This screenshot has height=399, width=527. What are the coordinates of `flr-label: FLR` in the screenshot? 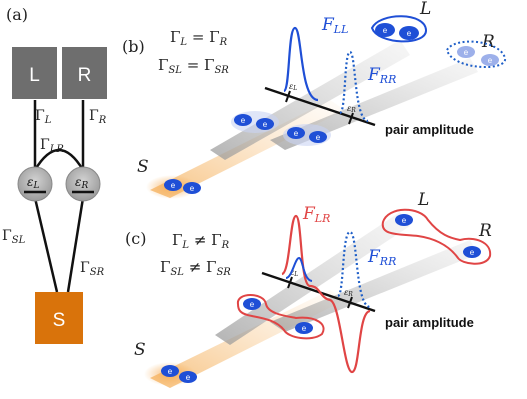 It's located at (316, 214).